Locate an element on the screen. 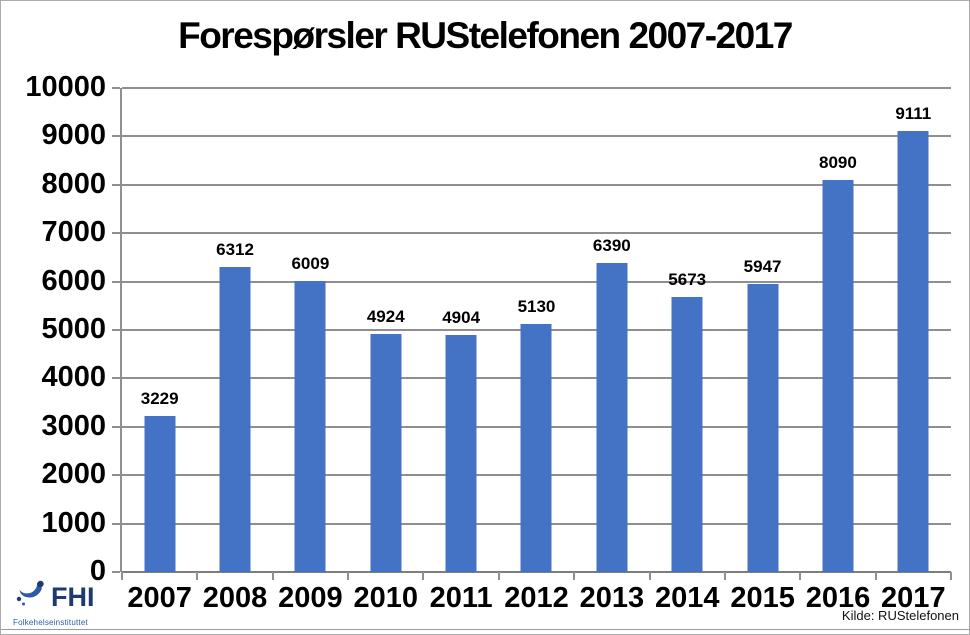 The height and width of the screenshot is (635, 970). y-axis-label: 8000 is located at coordinates (73, 183).